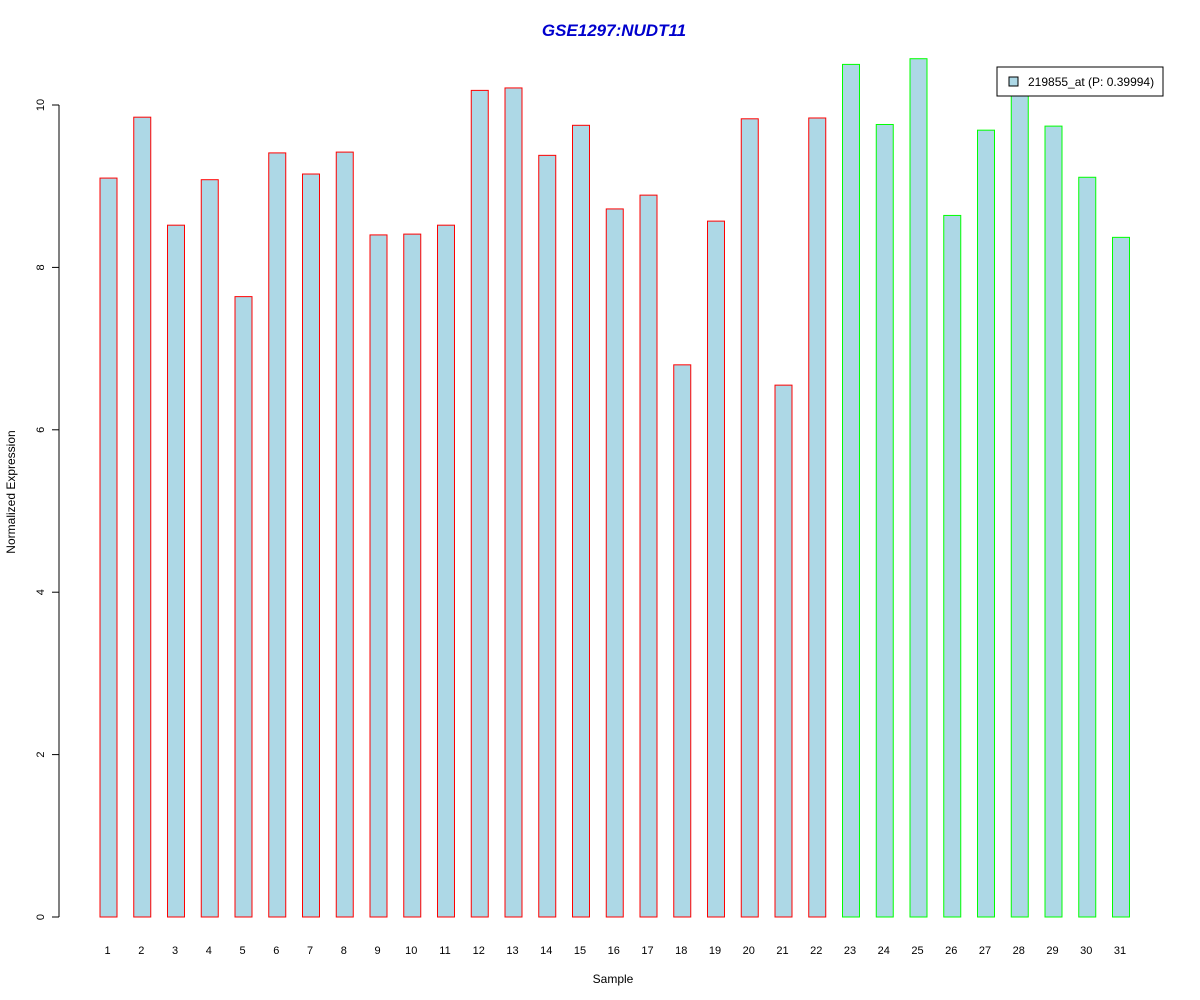  Describe the element at coordinates (141, 951) in the screenshot. I see `x-tick-label: 2` at that location.